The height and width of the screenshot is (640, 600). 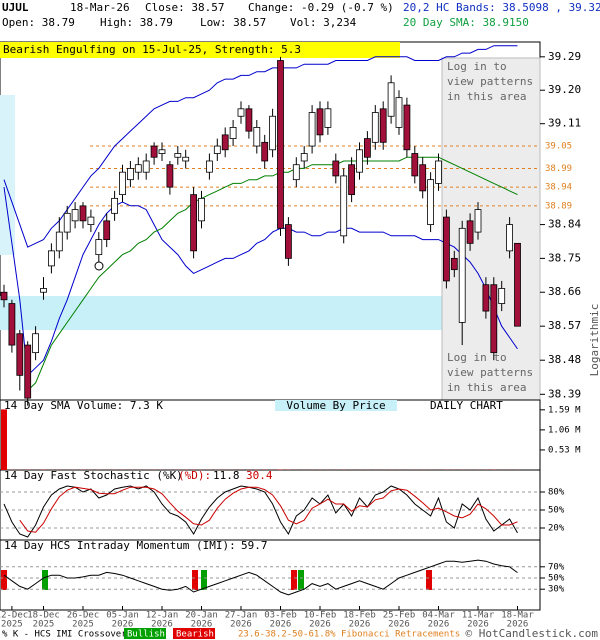 I want to click on x-tick-label: 12-Jan, so click(x=162, y=616).